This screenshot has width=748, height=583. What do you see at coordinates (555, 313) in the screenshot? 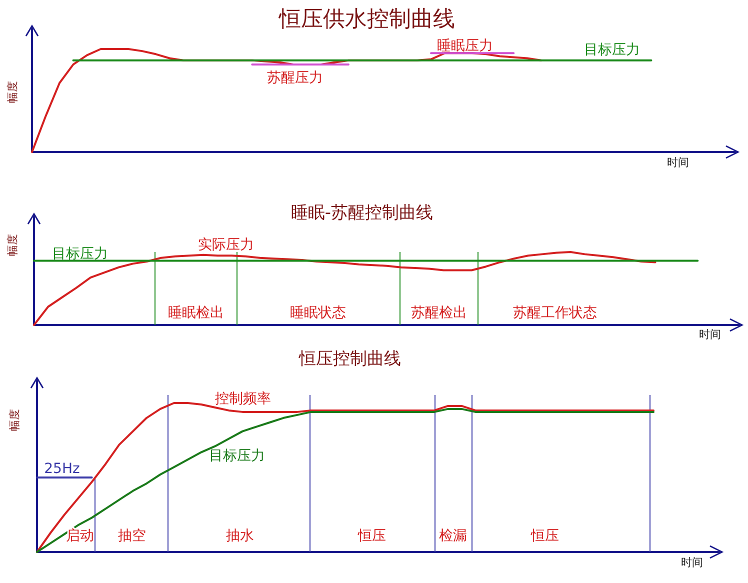
I see `annotation: 苏醒工作状态` at bounding box center [555, 313].